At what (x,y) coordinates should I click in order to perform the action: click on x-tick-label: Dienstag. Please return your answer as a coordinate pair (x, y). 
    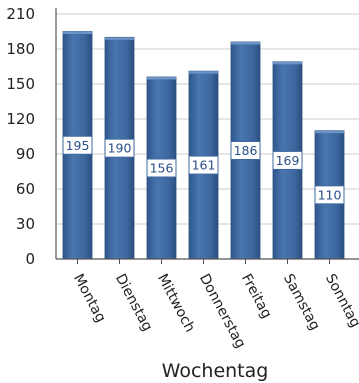
    Looking at the image, I should click on (133, 302).